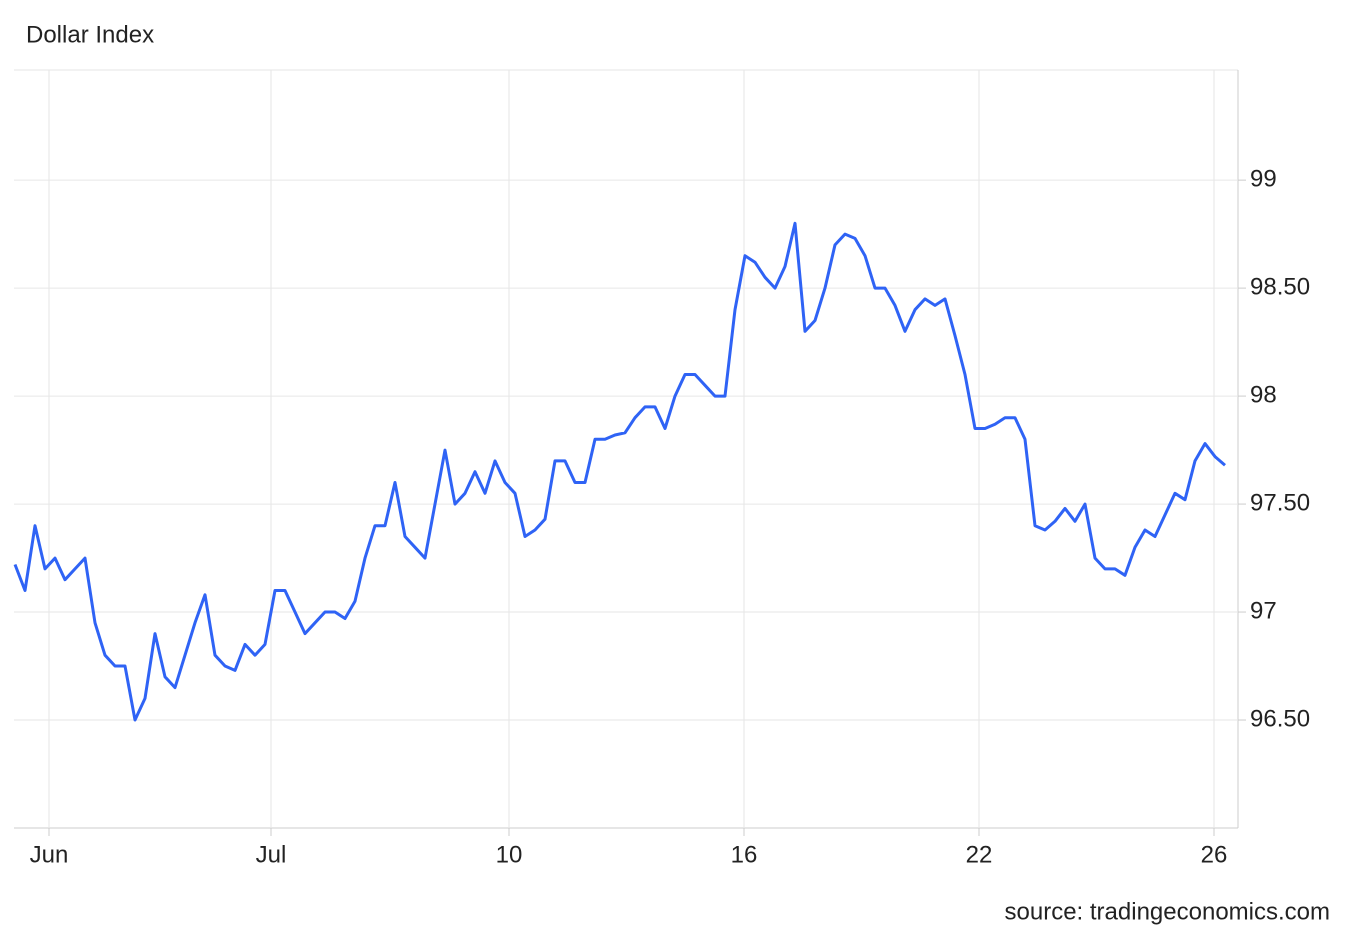 The width and height of the screenshot is (1350, 936). What do you see at coordinates (1263, 610) in the screenshot?
I see `y-tick-label: 97` at bounding box center [1263, 610].